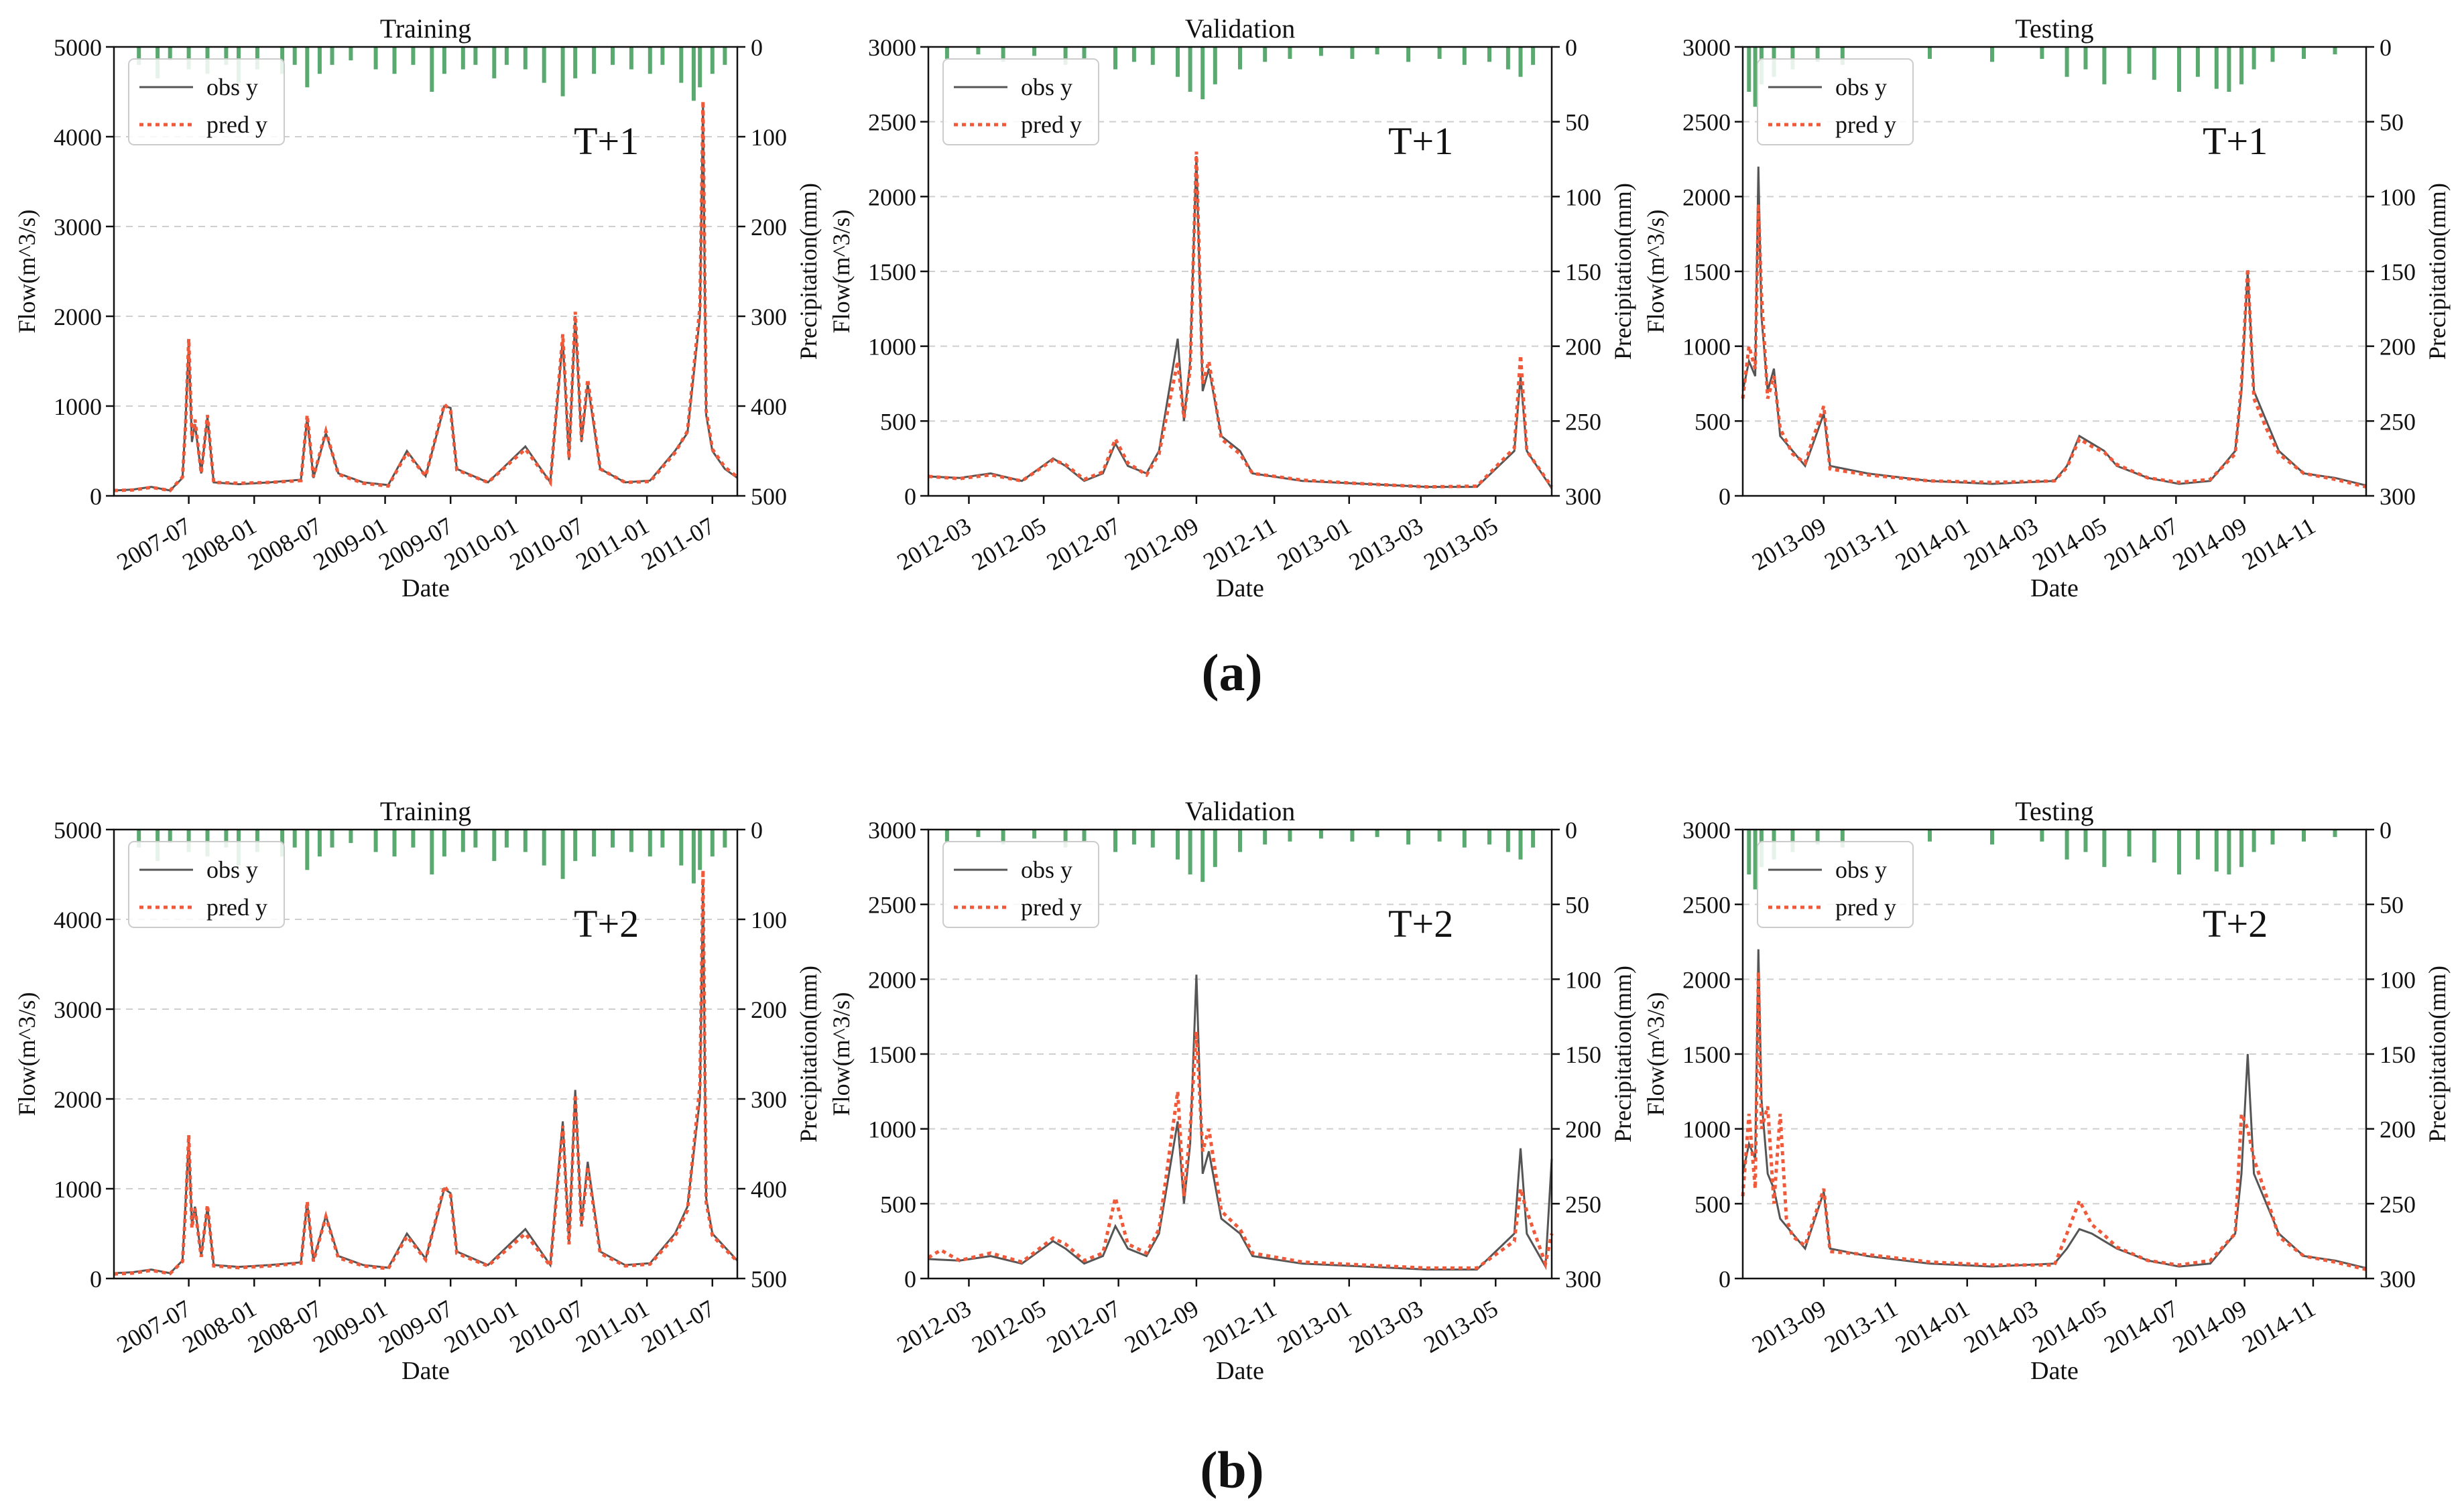  Describe the element at coordinates (426, 1054) in the screenshot. I see `plot-frame` at that location.